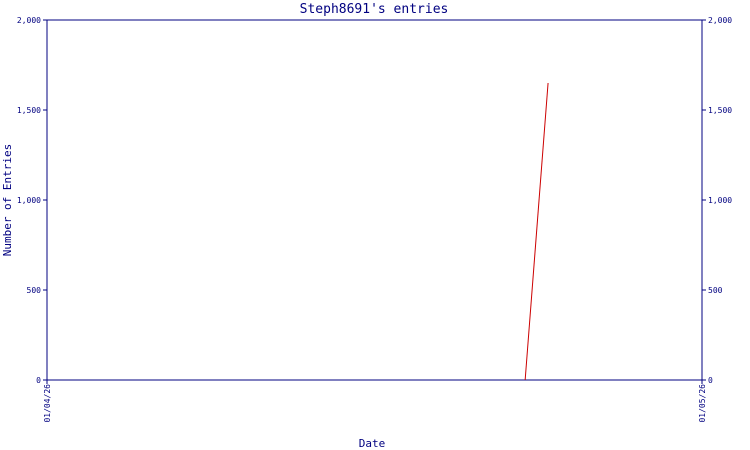 The width and height of the screenshot is (750, 450). I want to click on y2-tick-label: 0, so click(710, 380).